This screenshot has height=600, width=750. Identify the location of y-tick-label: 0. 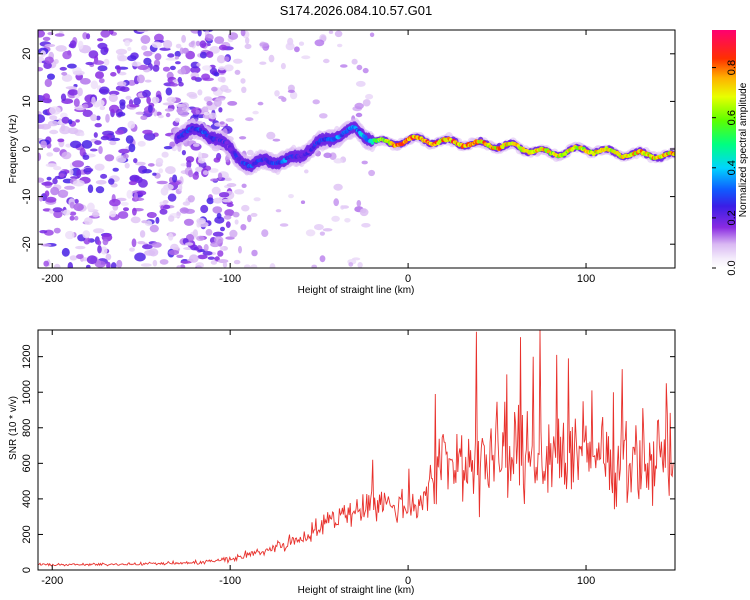
(27, 149).